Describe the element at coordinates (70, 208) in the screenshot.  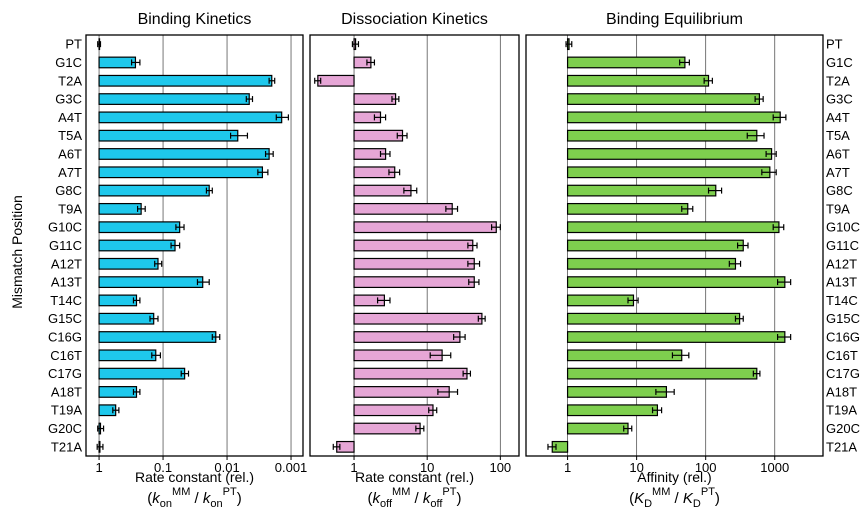
I see `category-label: T9A` at that location.